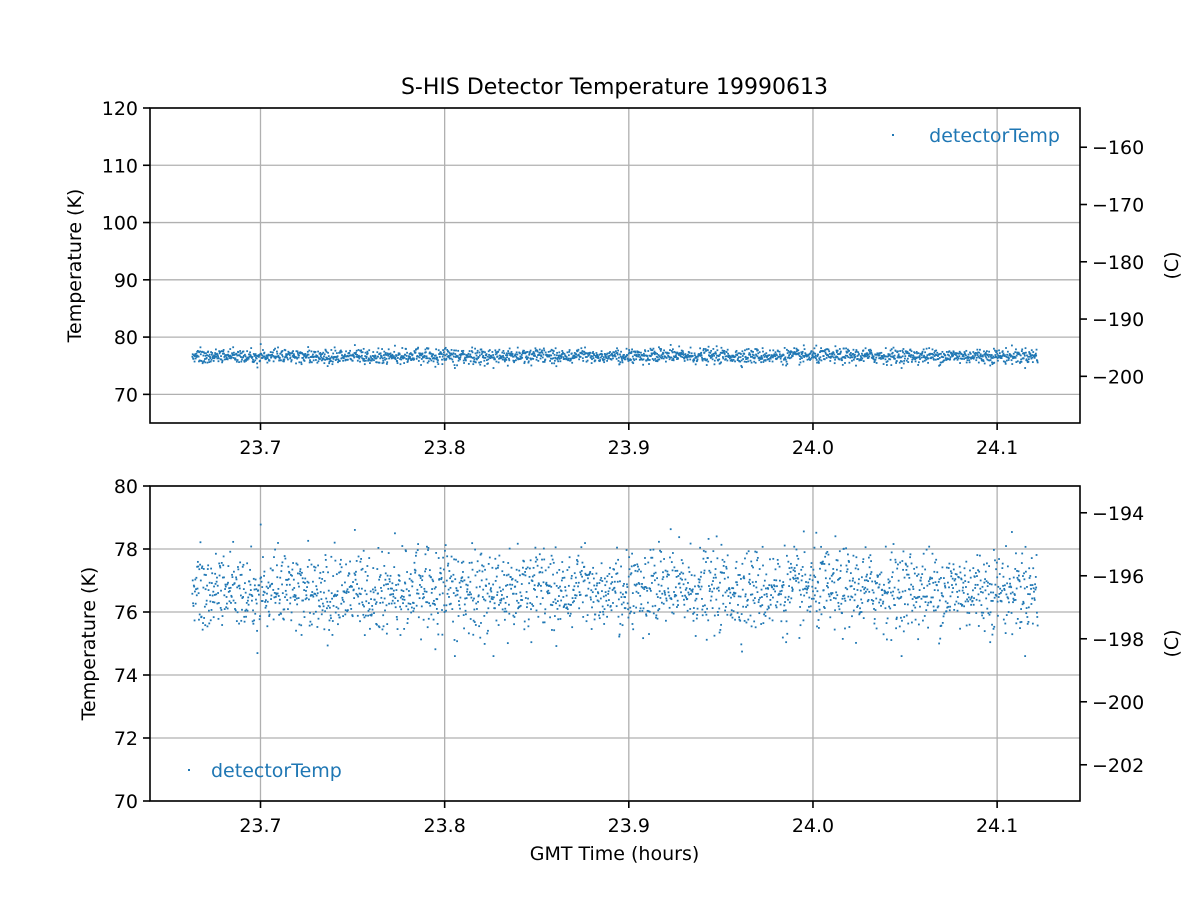 This screenshot has height=900, width=1200. What do you see at coordinates (126, 739) in the screenshot?
I see `y-tick-label: 72` at bounding box center [126, 739].